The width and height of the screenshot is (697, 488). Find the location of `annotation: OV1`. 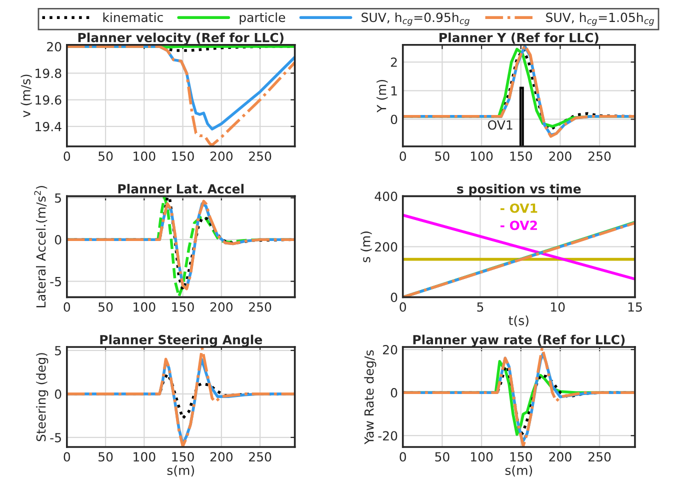

annotation: OV1 is located at coordinates (500, 125).